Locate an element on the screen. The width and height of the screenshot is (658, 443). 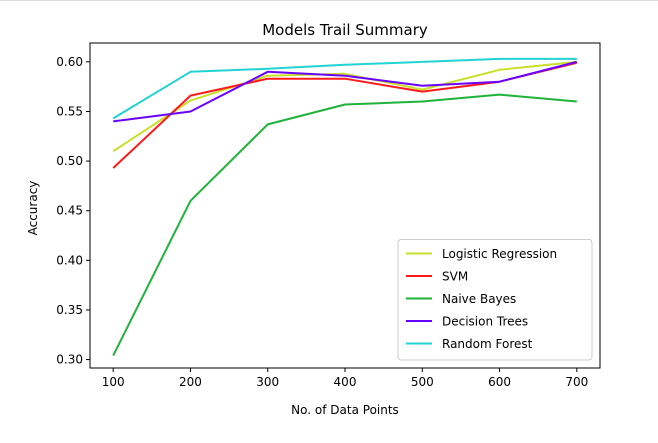
legend-label-logistic-regression: Logistic Regression is located at coordinates (499, 254).